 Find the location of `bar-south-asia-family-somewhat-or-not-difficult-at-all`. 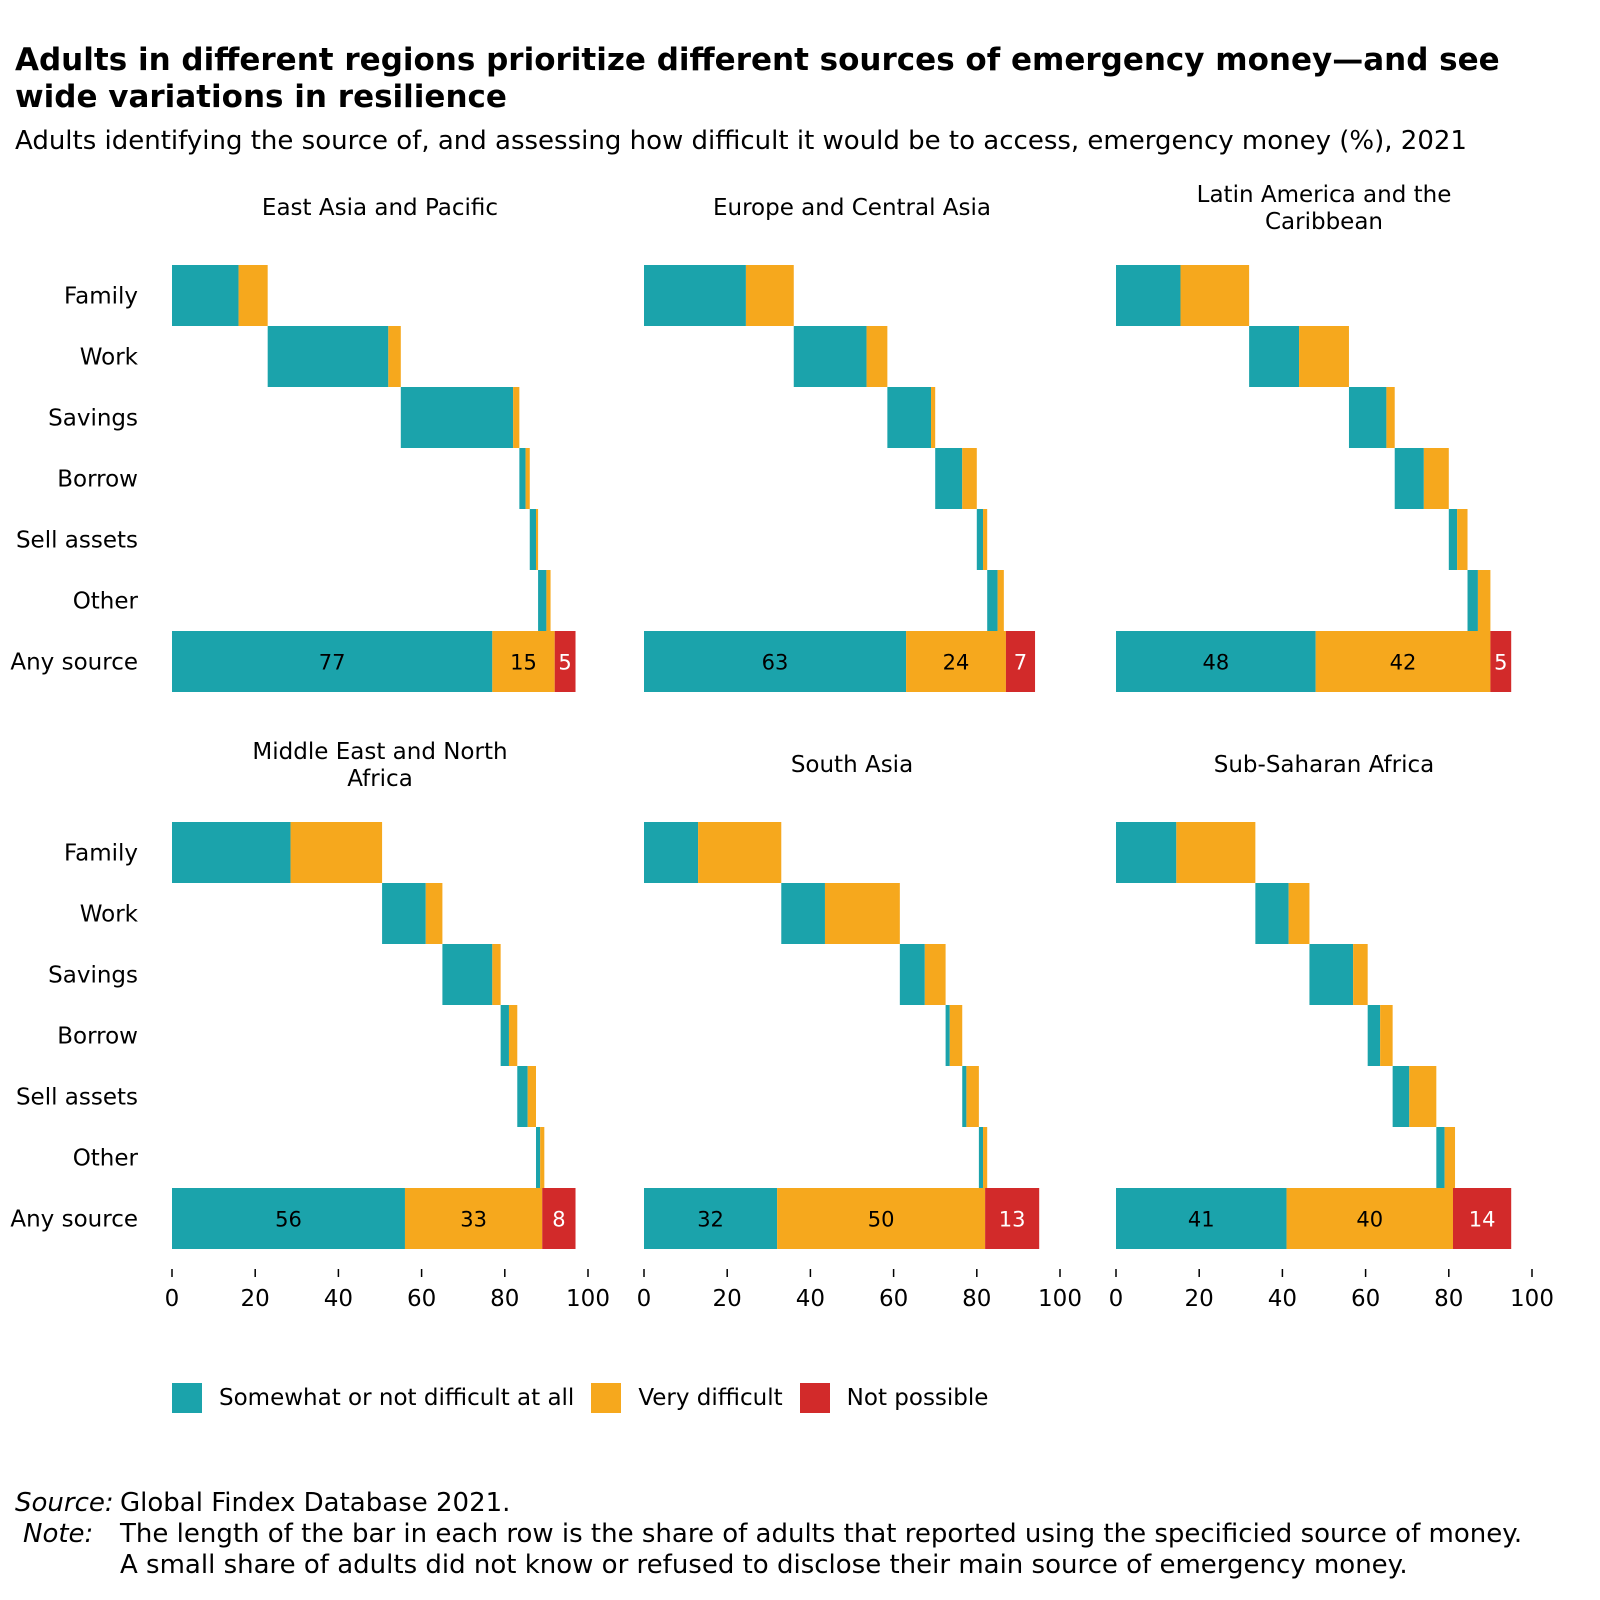

bar-south-asia-family-somewhat-or-not-difficult-at-all is located at coordinates (671, 852).